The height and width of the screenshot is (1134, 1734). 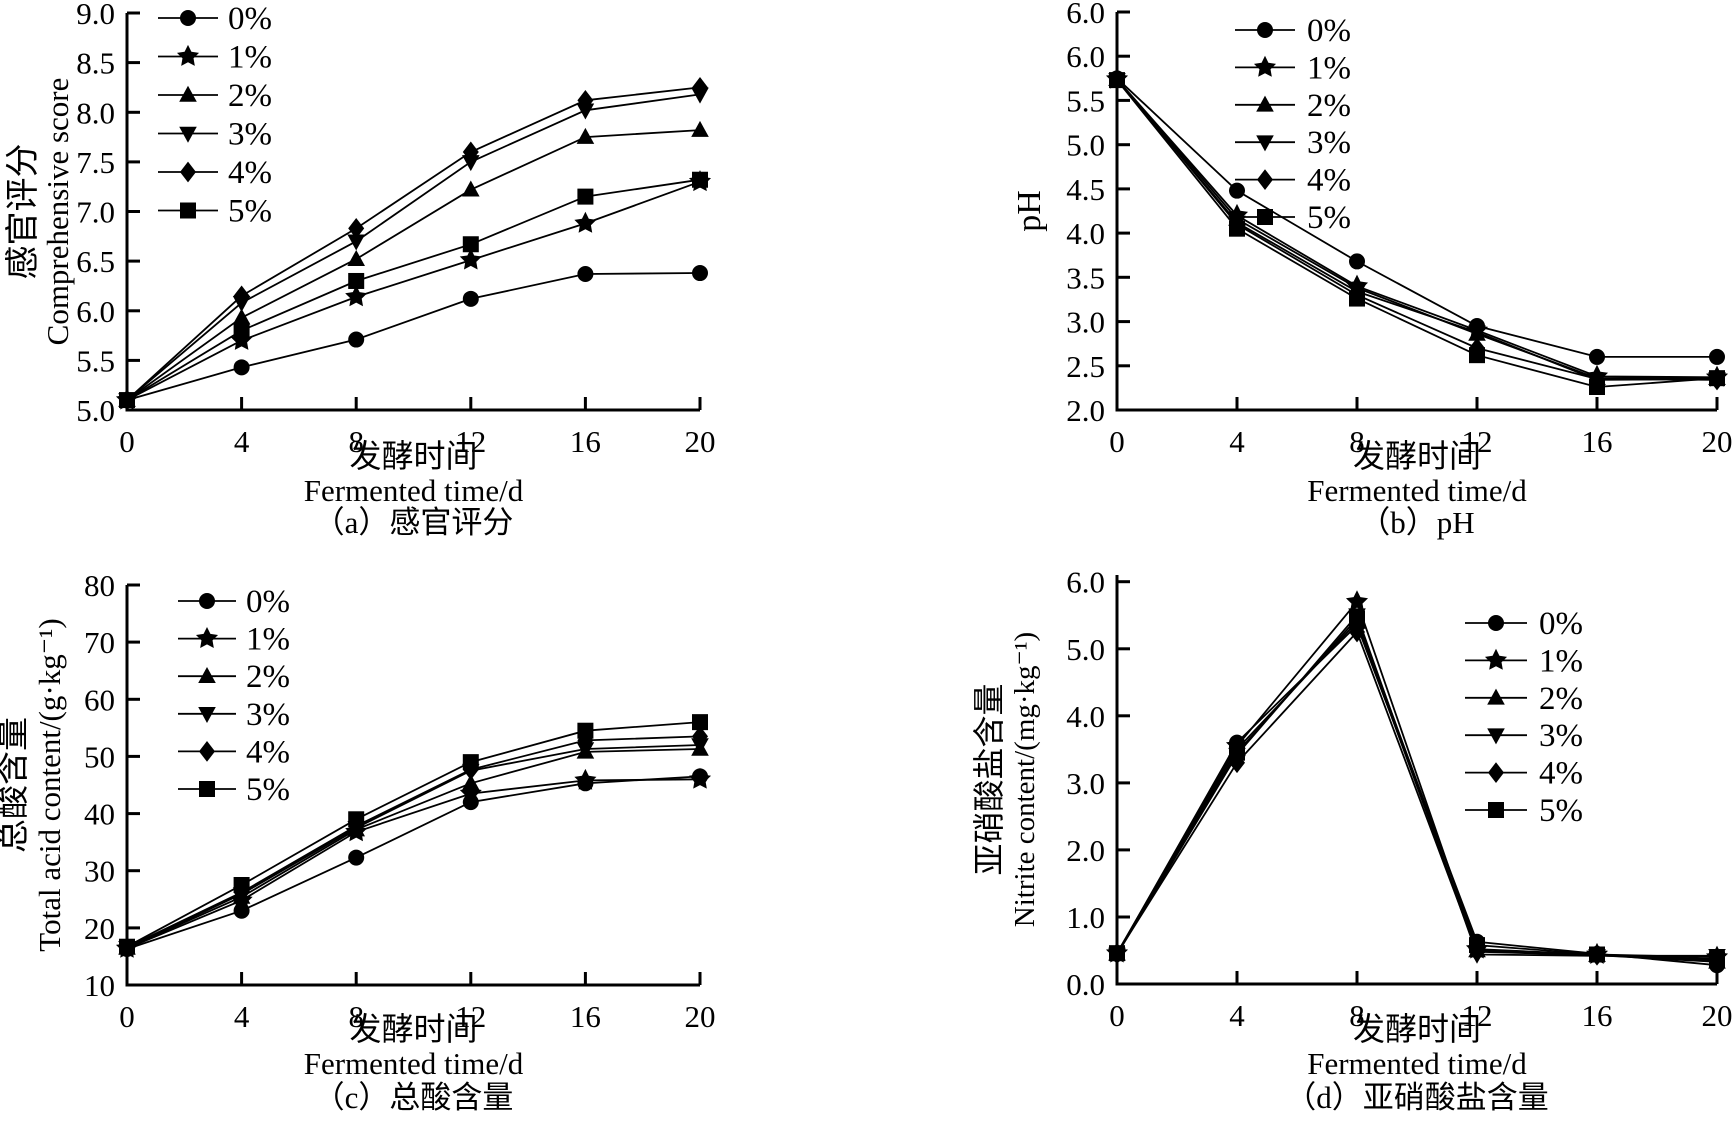 What do you see at coordinates (1085, 233) in the screenshot?
I see `y-tick-label: 4.0` at bounding box center [1085, 233].